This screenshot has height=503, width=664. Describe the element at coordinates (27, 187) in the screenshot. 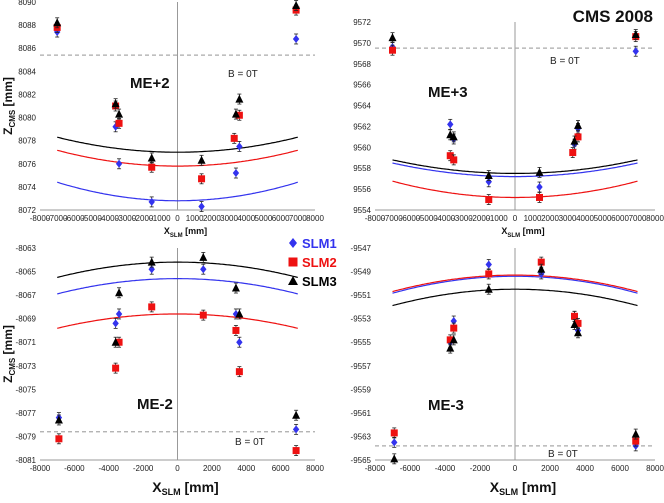

I see `y-tick-label: 8074` at that location.